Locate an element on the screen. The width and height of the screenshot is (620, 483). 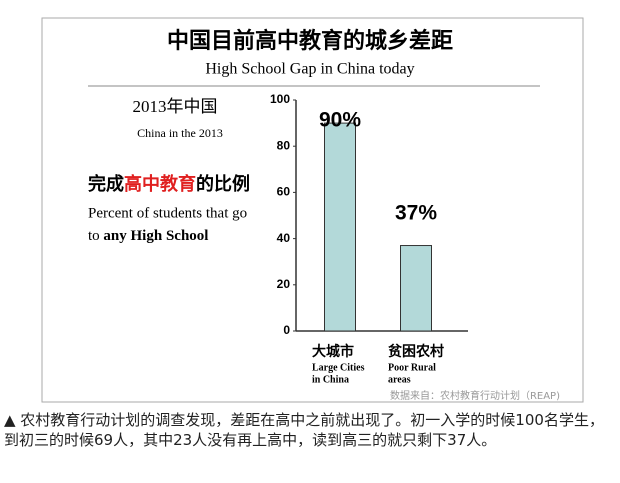
left-subtitle: China in the 2013 is located at coordinates (180, 133).